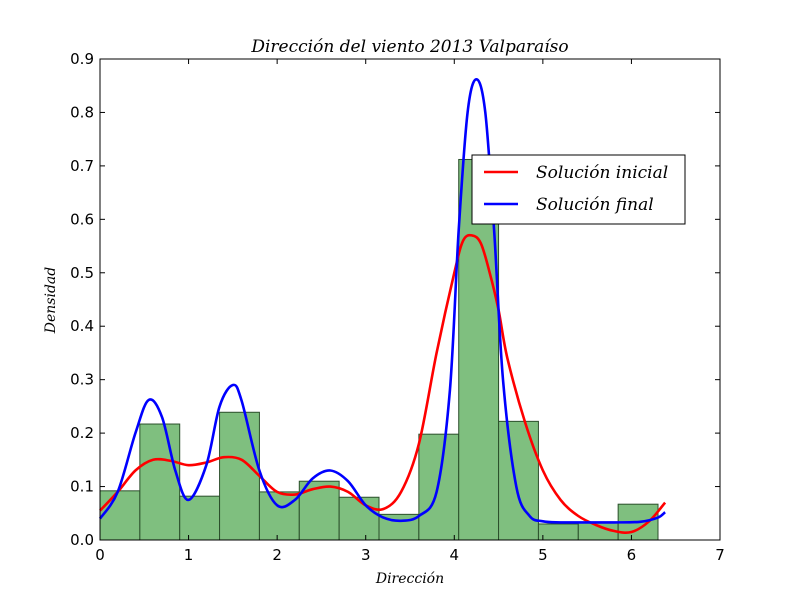 Image resolution: width=800 pixels, height=600 pixels. Describe the element at coordinates (720, 555) in the screenshot. I see `x-tick-label-7: 7` at that location.